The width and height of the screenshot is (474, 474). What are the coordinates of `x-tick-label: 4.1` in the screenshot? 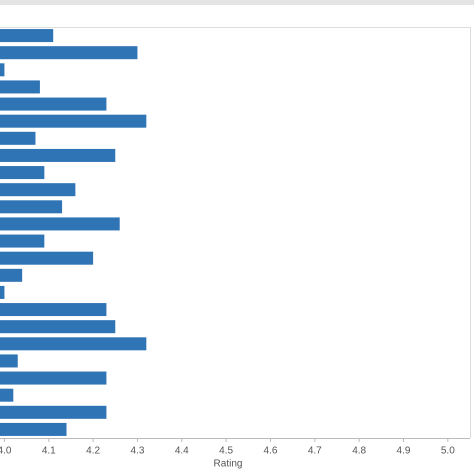 It's located at (49, 451).